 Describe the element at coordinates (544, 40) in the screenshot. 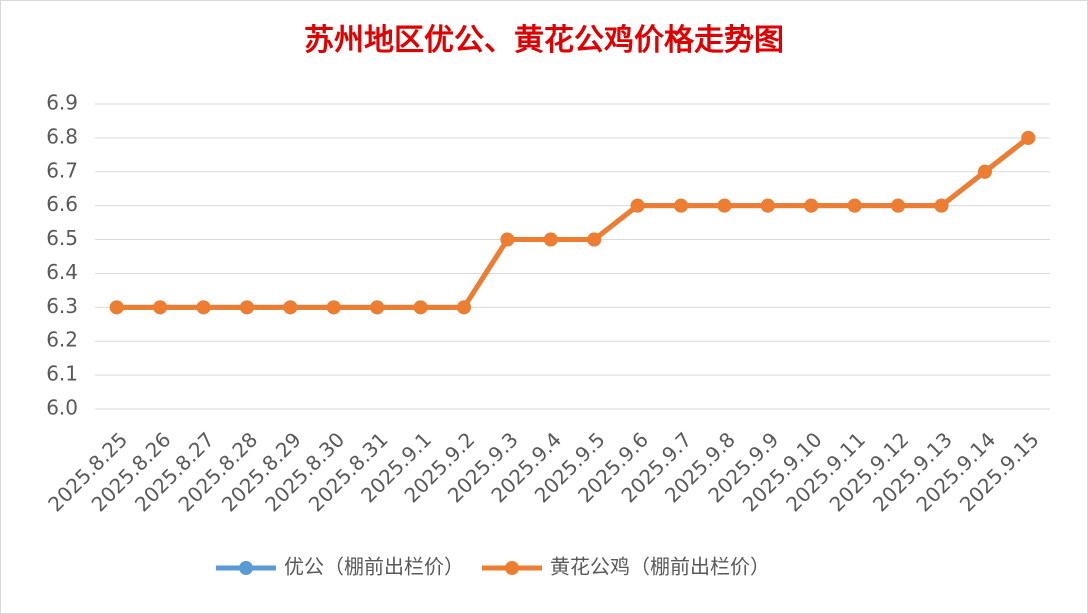

I see `chart-title: 苏州地区优公、黄花公鸡价格走势图` at that location.